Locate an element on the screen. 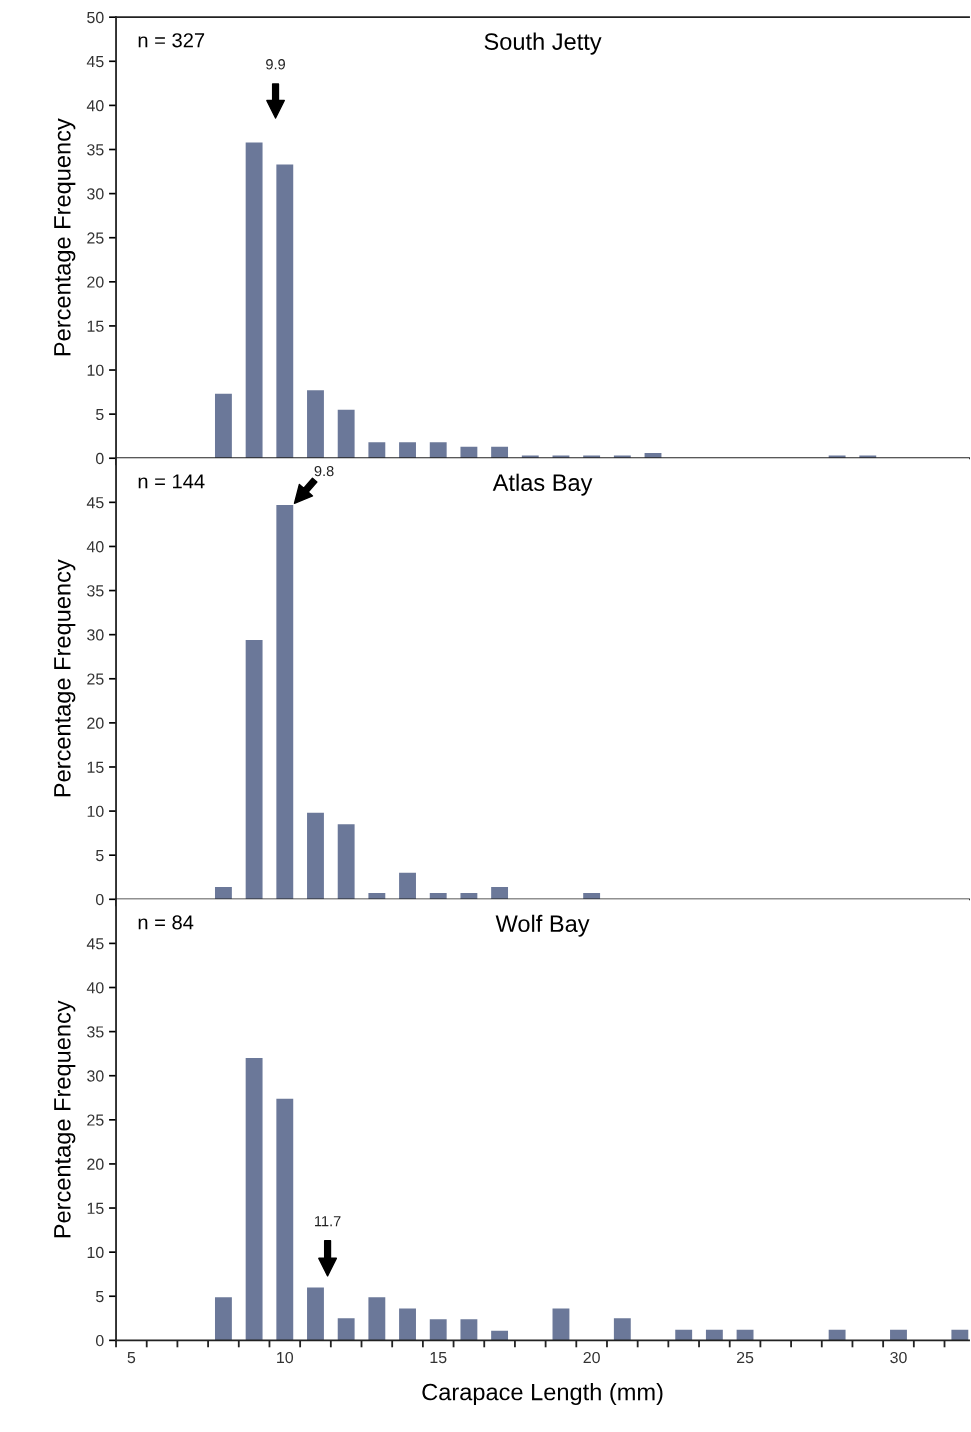 The width and height of the screenshot is (971, 1432). text: South Jetty is located at coordinates (543, 43).